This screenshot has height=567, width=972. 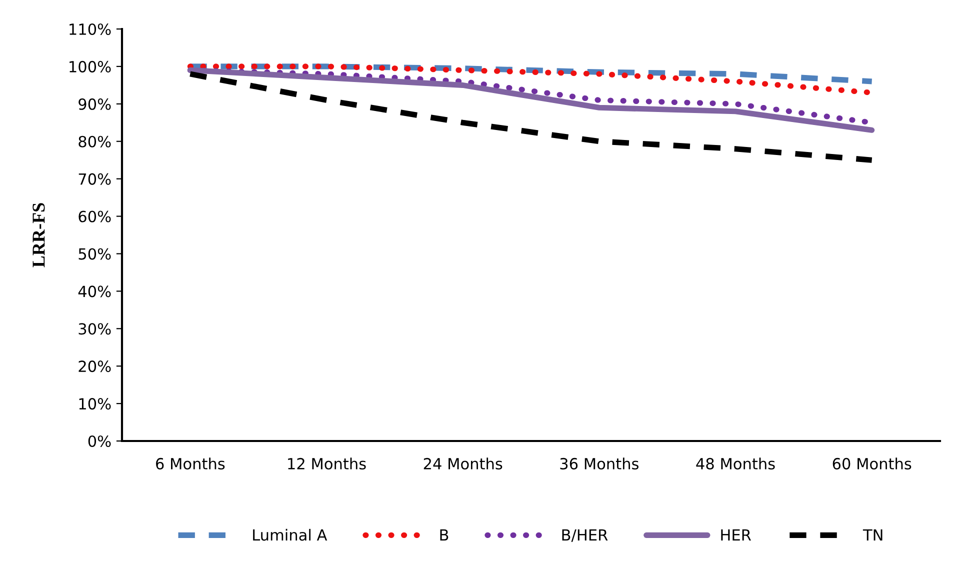 What do you see at coordinates (99, 441) in the screenshot?
I see `y-tick-label: 0%` at bounding box center [99, 441].